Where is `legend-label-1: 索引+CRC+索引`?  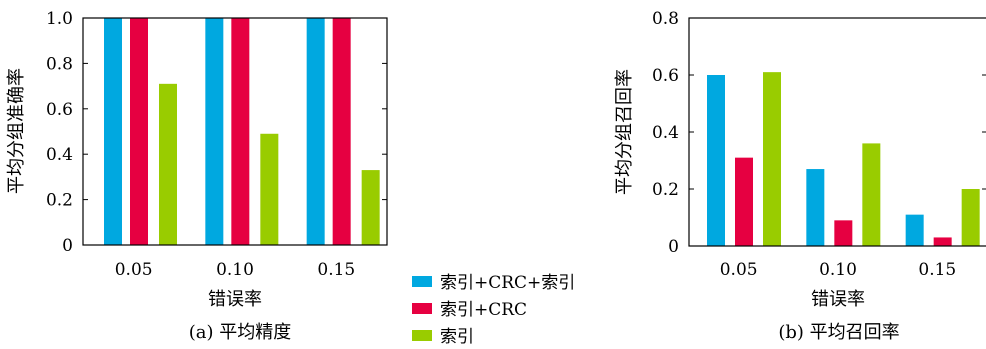 legend-label-1: 索引+CRC+索引 is located at coordinates (507, 283).